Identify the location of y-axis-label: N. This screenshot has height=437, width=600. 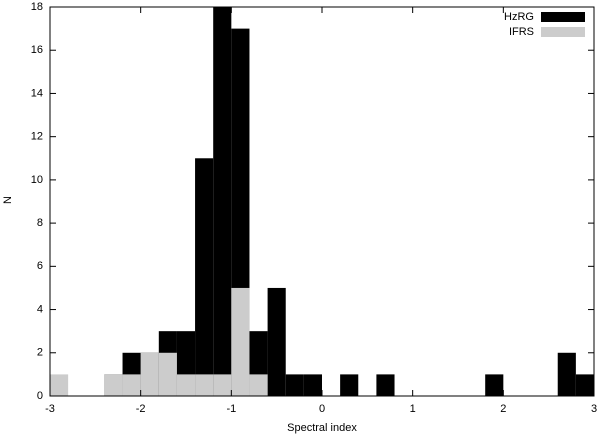
(8, 200).